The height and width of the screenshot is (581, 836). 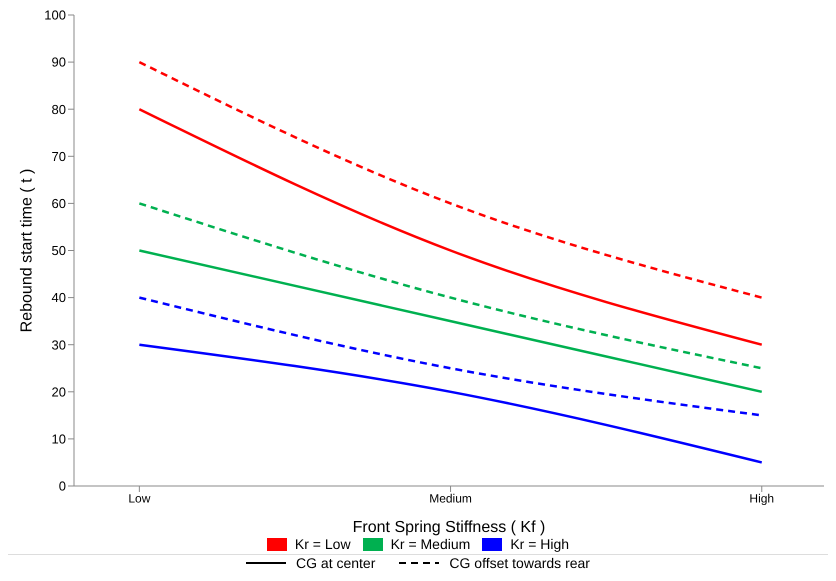 What do you see at coordinates (449, 527) in the screenshot?
I see `x-axis-title: Front Spring Stiffness ( Kf )` at bounding box center [449, 527].